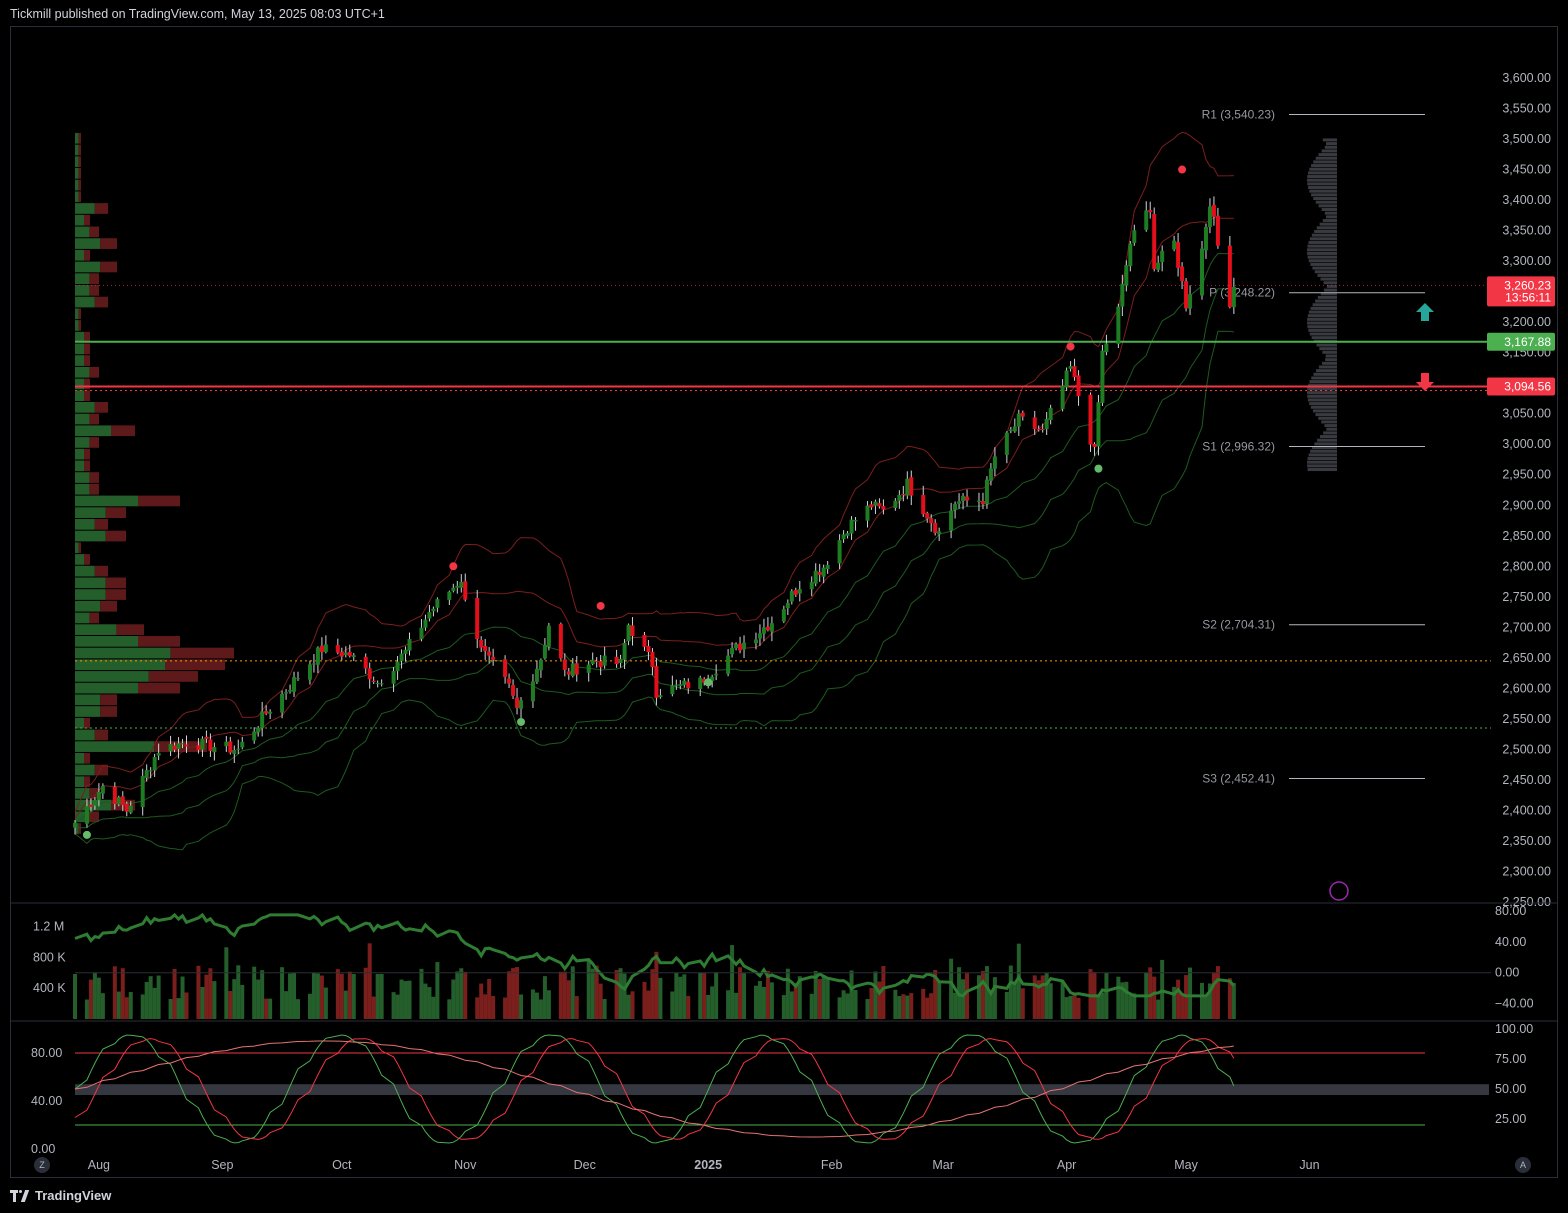  Describe the element at coordinates (86, 834) in the screenshot. I see `signal-dot` at that location.